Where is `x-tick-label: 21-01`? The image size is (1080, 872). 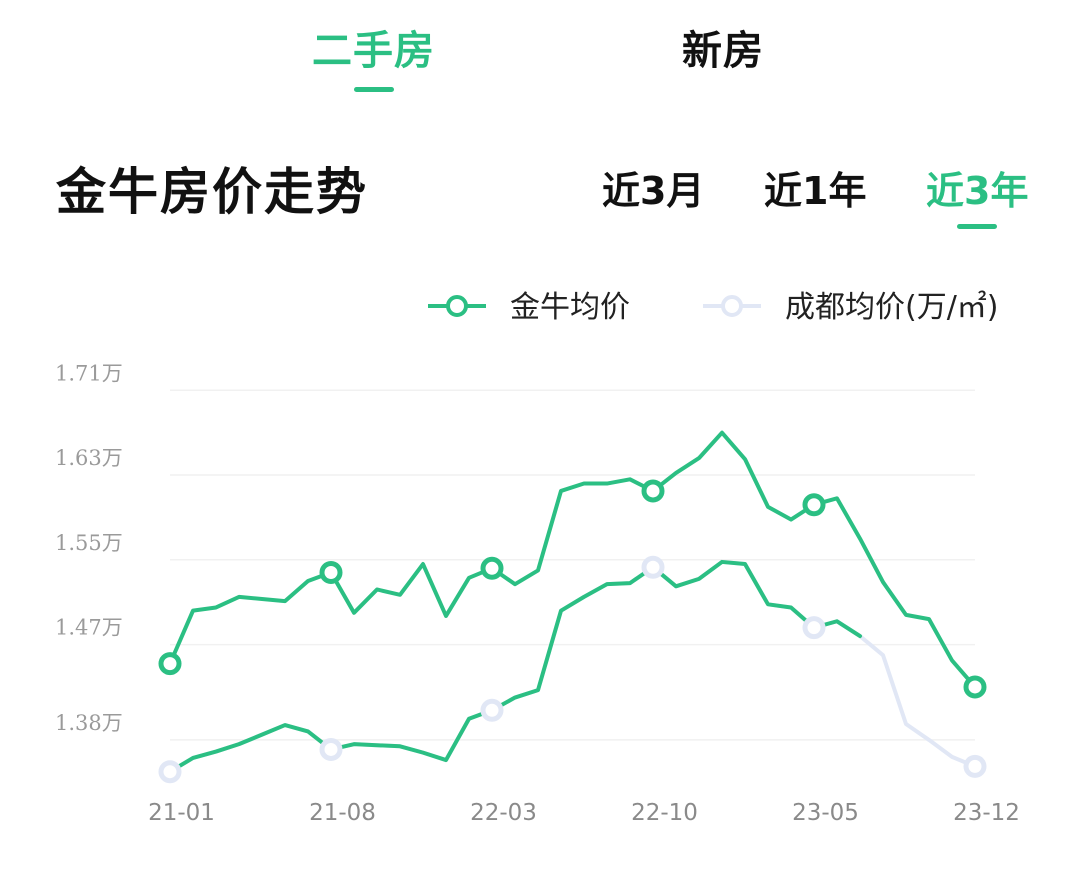
x-tick-label: 21-01 is located at coordinates (181, 813).